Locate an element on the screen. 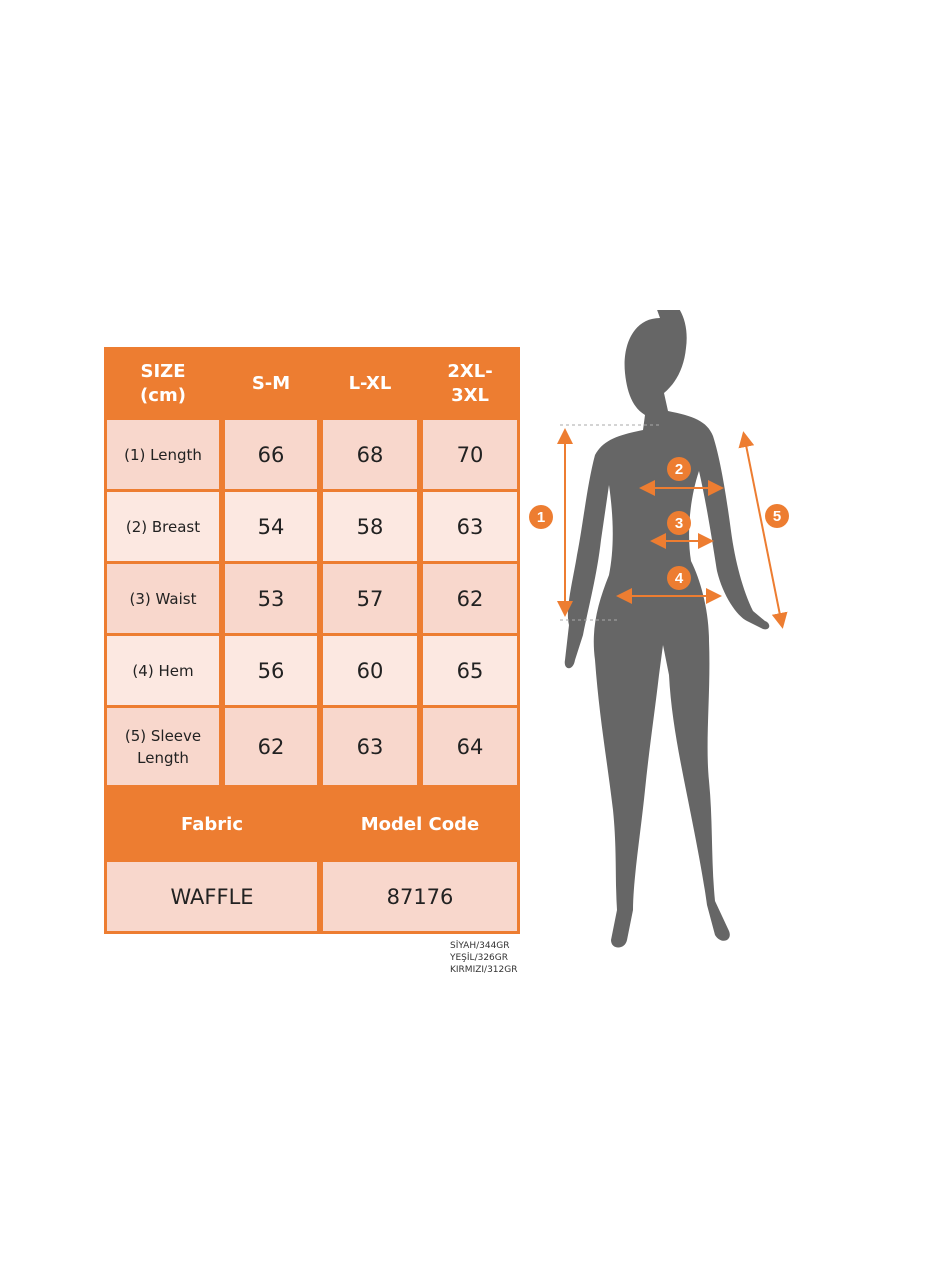 This screenshot has width=940, height=1280. fabric-row: WAFFLE 87176 is located at coordinates (312, 898).